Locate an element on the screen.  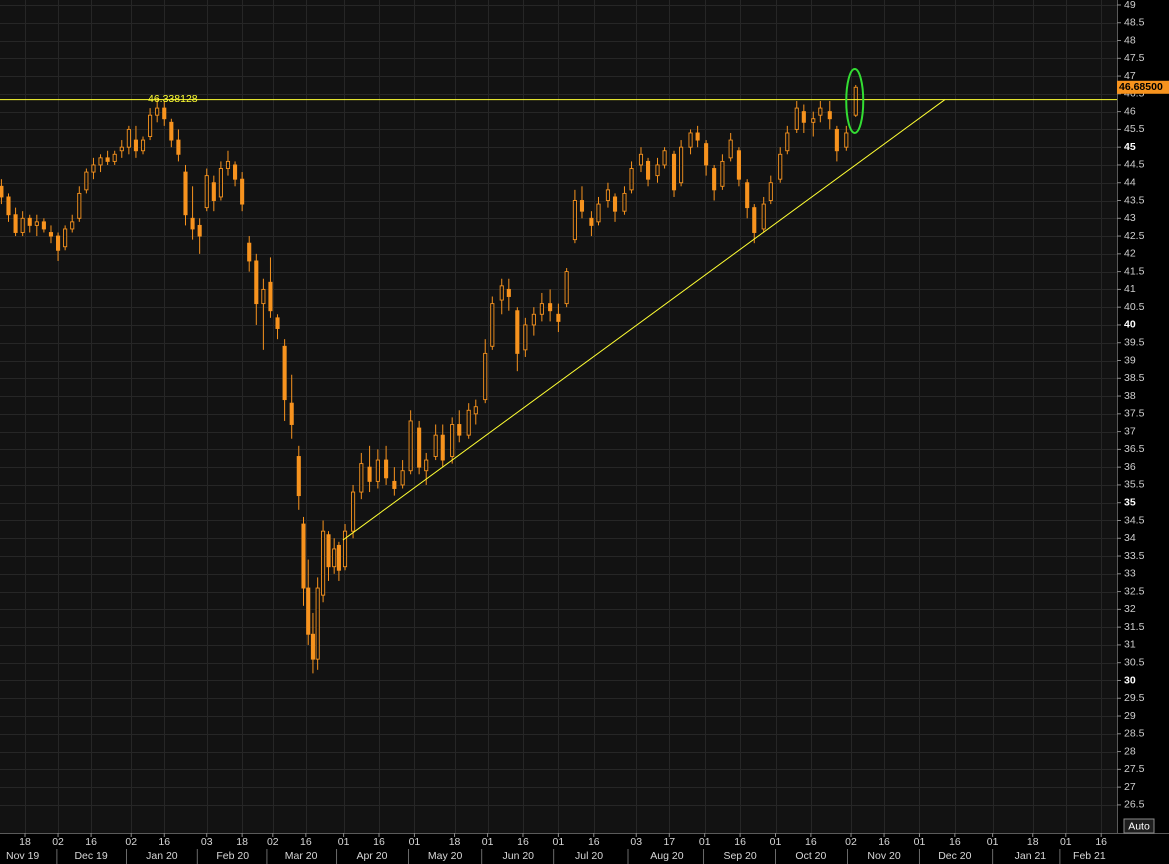
y-tick-label: 43.5 is located at coordinates (1134, 200).